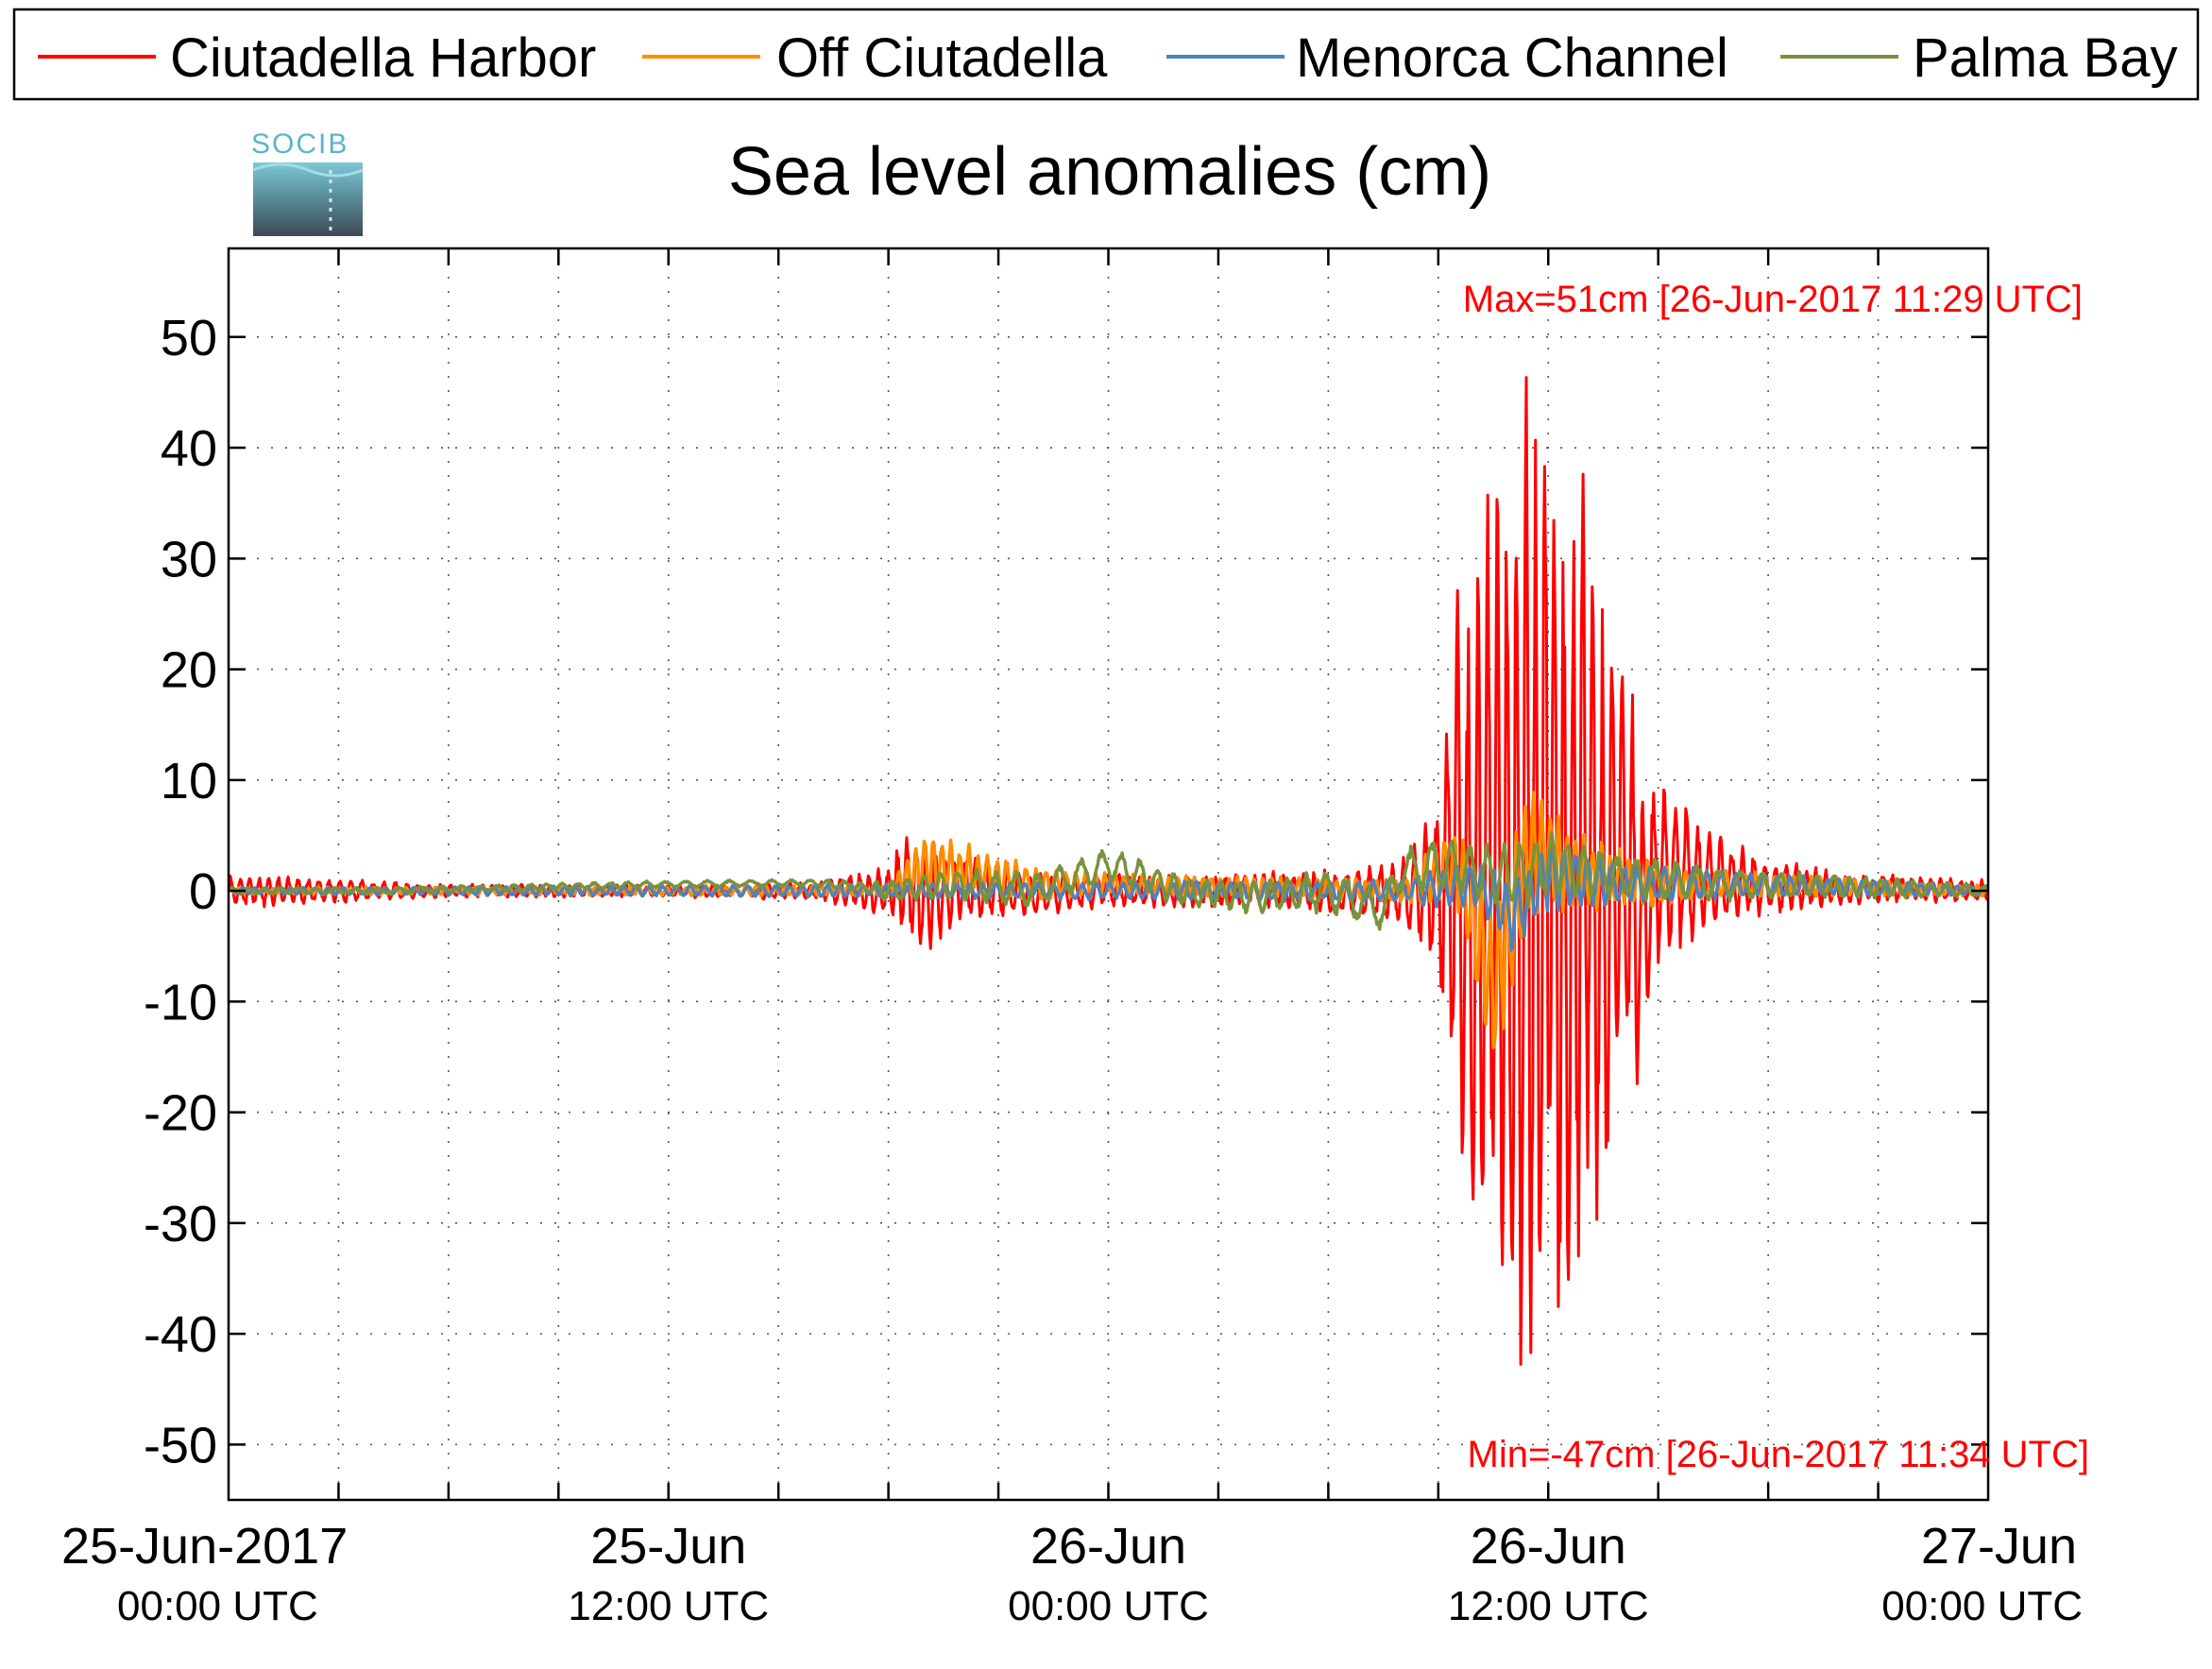 The height and width of the screenshot is (1669, 2212). I want to click on y-tick-label: 30, so click(189, 560).